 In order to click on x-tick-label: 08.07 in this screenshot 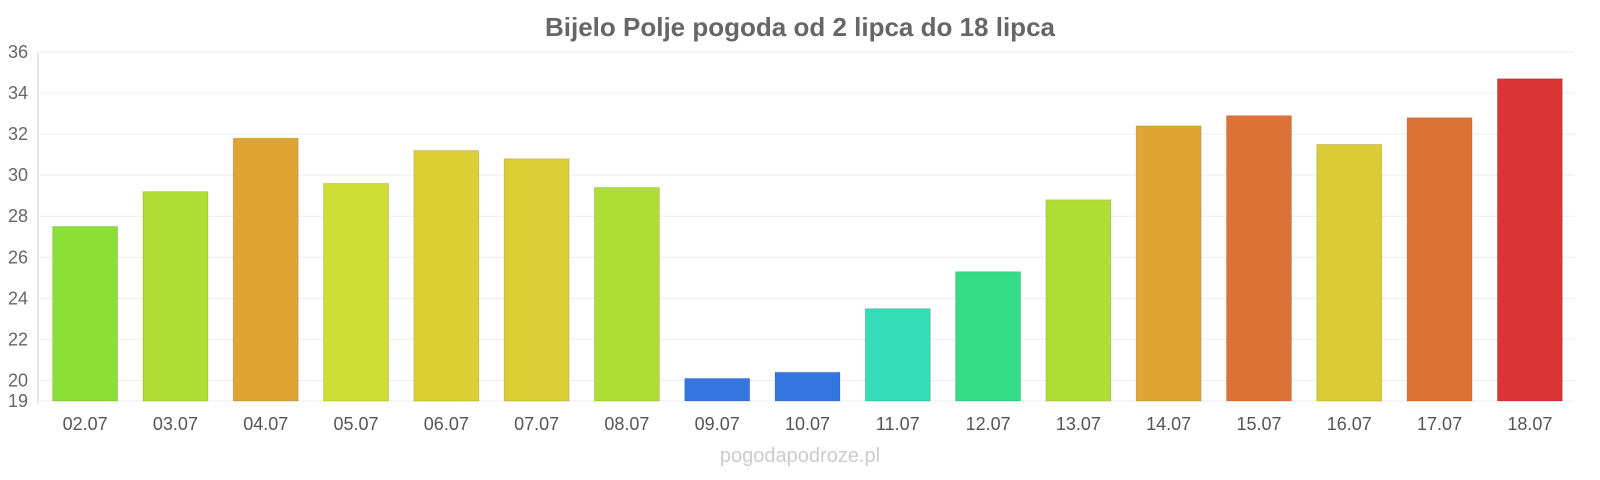, I will do `click(626, 424)`.